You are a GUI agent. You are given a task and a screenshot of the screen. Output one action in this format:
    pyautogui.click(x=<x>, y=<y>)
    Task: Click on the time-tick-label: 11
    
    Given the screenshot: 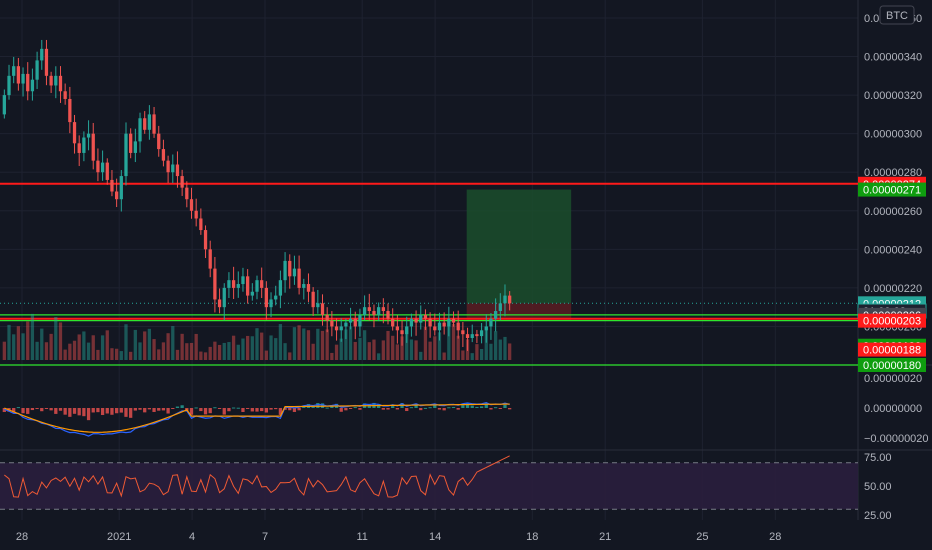 What is the action you would take?
    pyautogui.click(x=361, y=537)
    